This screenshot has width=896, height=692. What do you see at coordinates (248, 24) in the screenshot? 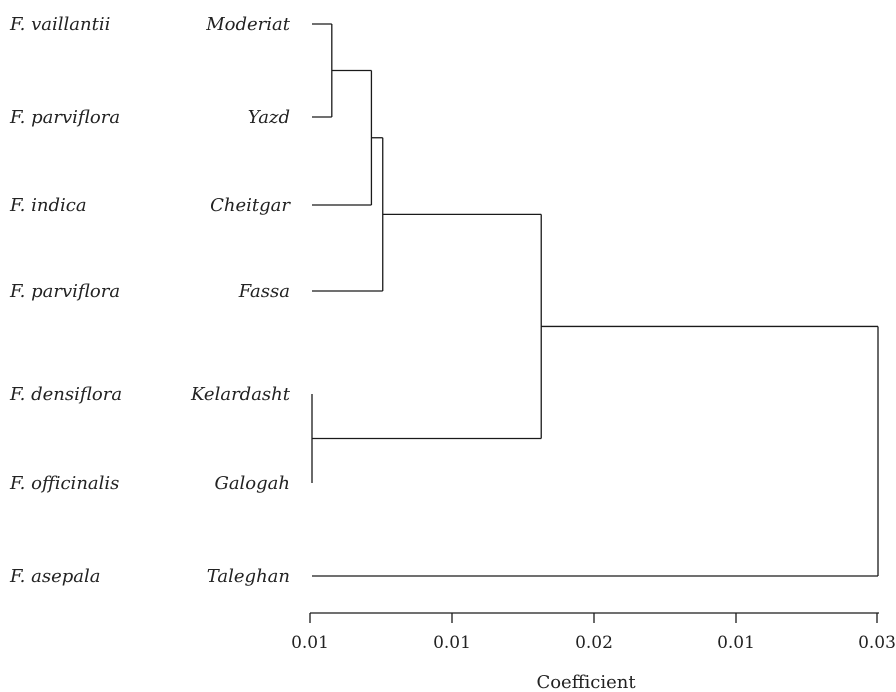
I see `location-label: Moderiat` at bounding box center [248, 24].